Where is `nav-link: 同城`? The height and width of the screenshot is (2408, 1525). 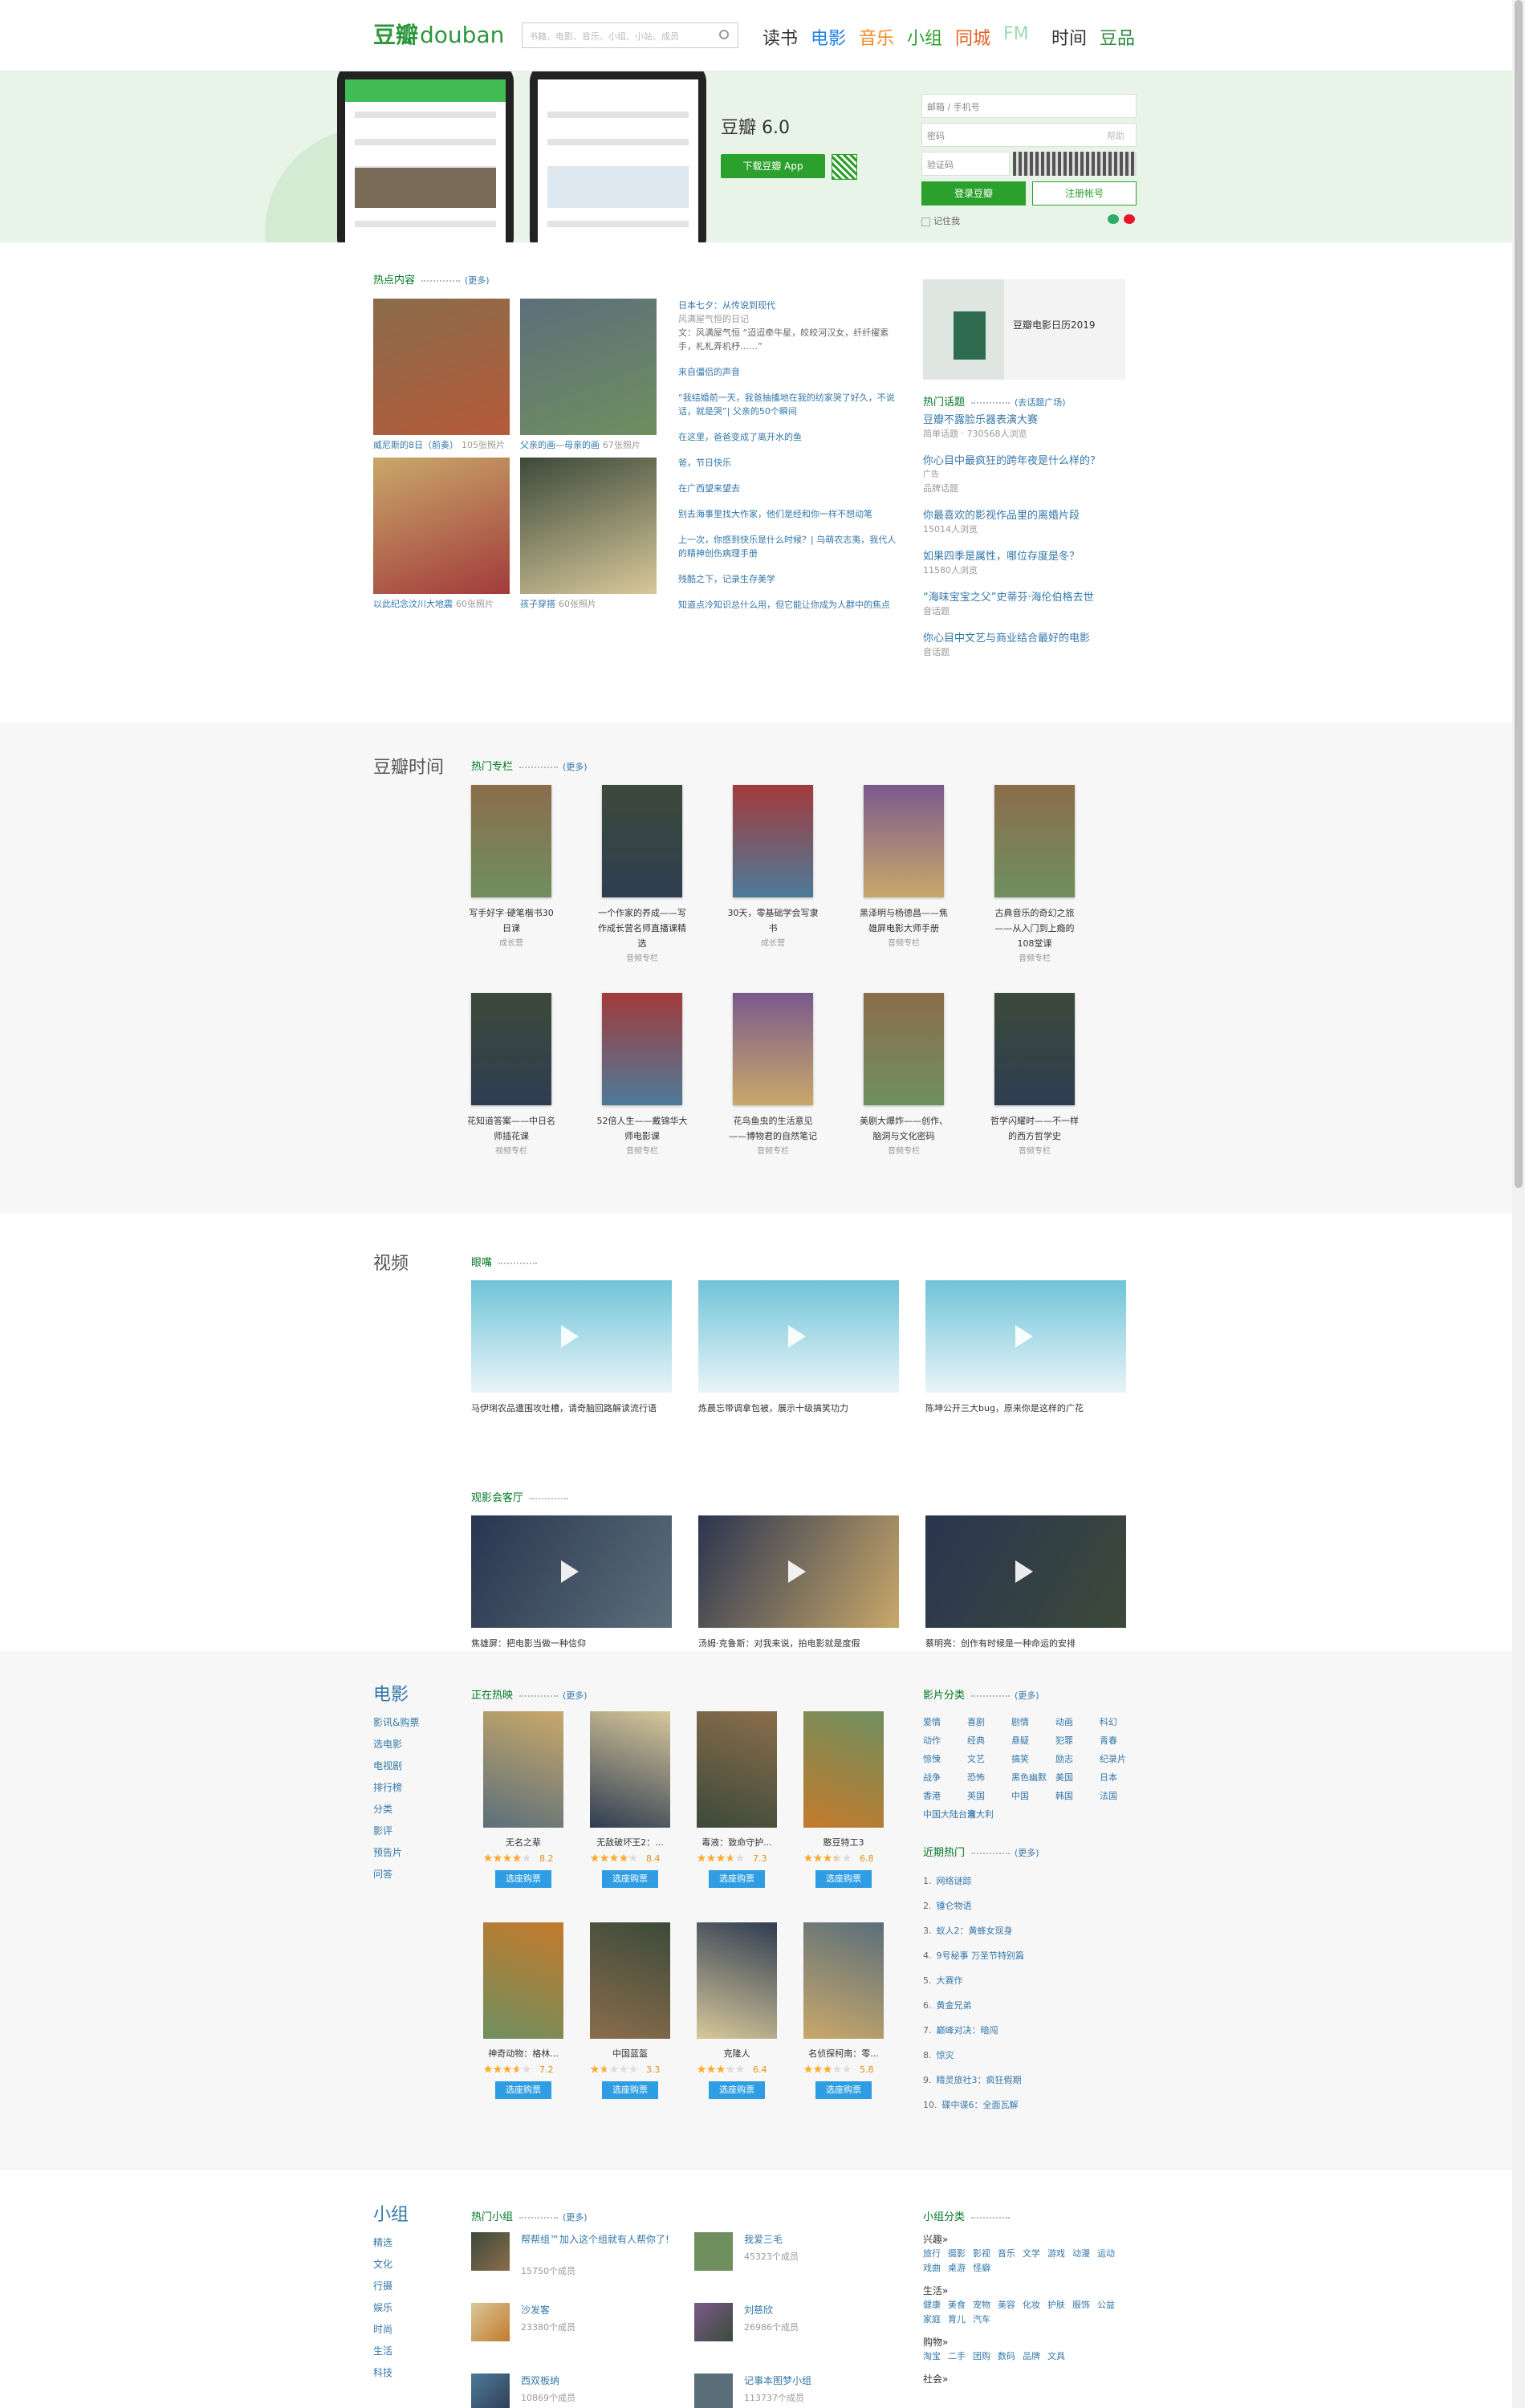 nav-link: 同城 is located at coordinates (973, 39).